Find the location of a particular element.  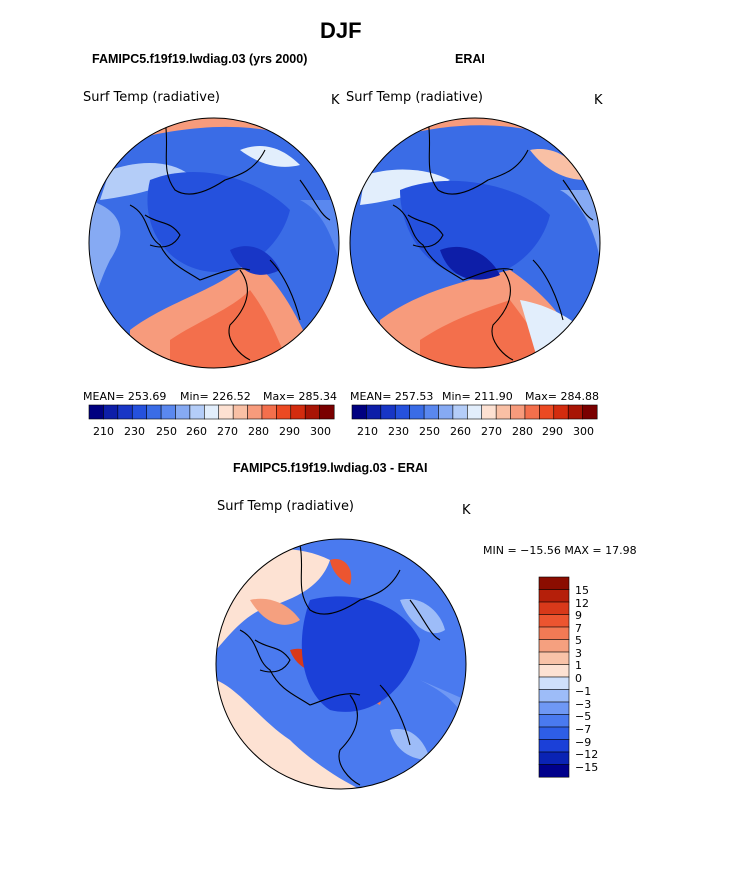

obs-max: Max= 284.88 is located at coordinates (562, 396).